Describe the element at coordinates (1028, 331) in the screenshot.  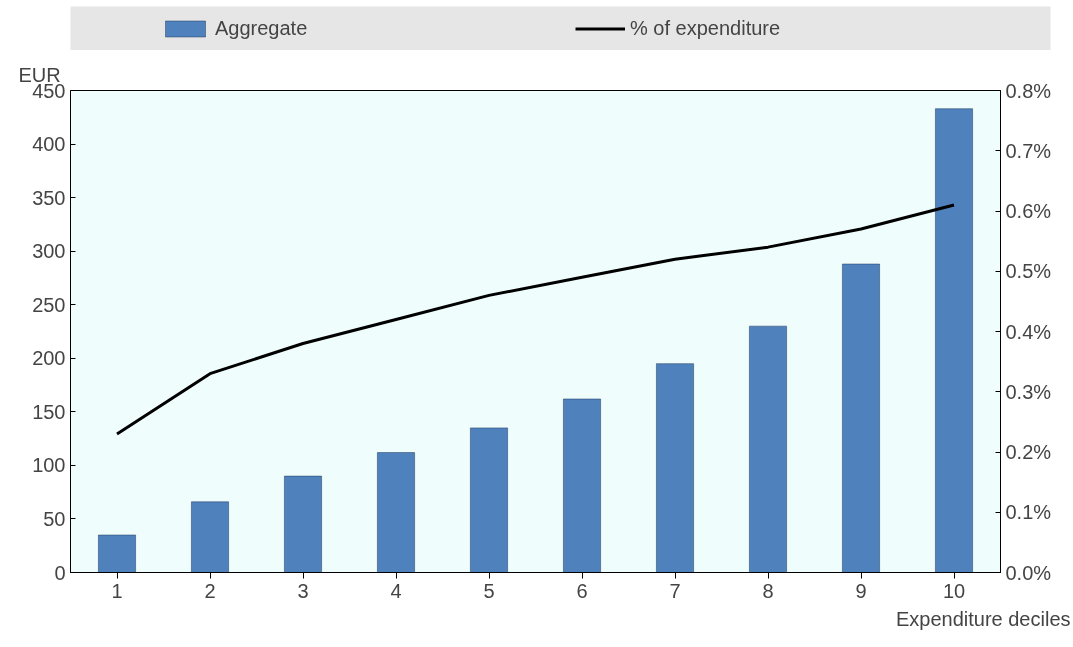
I see `y2-tick-label: 0.4%` at that location.